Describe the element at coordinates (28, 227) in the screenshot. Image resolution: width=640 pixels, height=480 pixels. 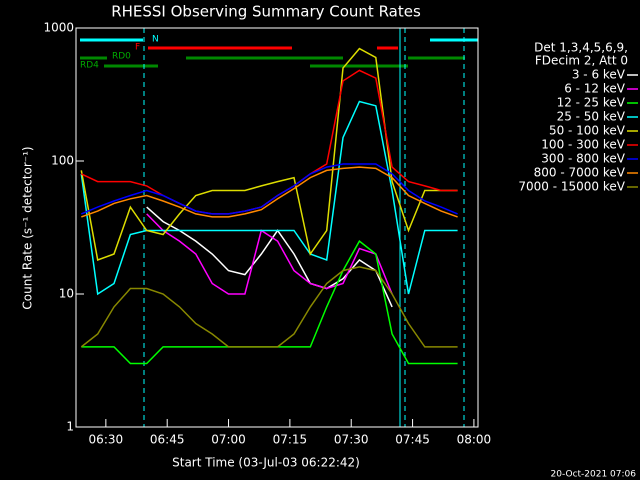
I see `y-axis-label: Count Rate (s⁻¹ detector⁻¹)` at that location.